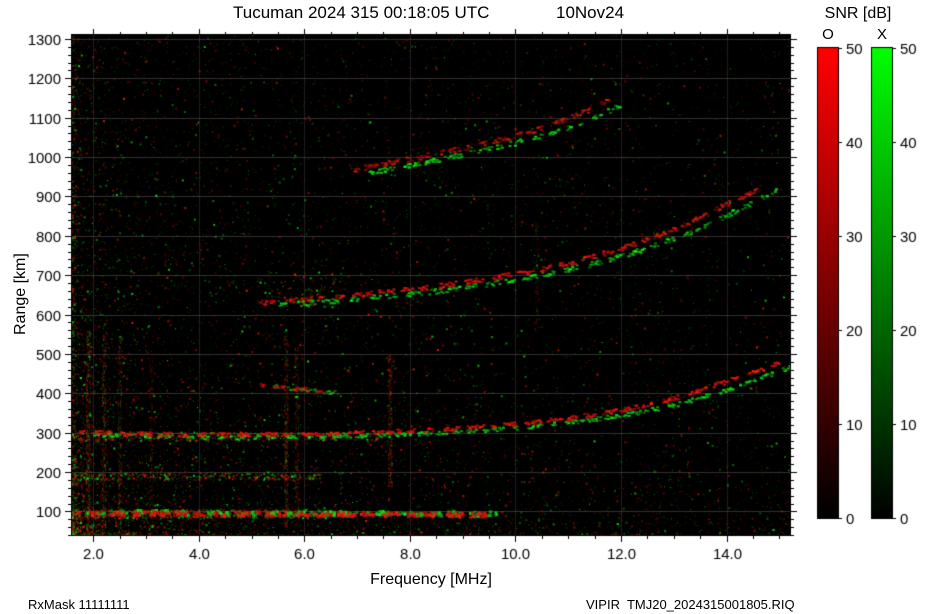 The width and height of the screenshot is (932, 614). What do you see at coordinates (858, 13) in the screenshot?
I see `colorbar-title: SNR [dB]` at bounding box center [858, 13].